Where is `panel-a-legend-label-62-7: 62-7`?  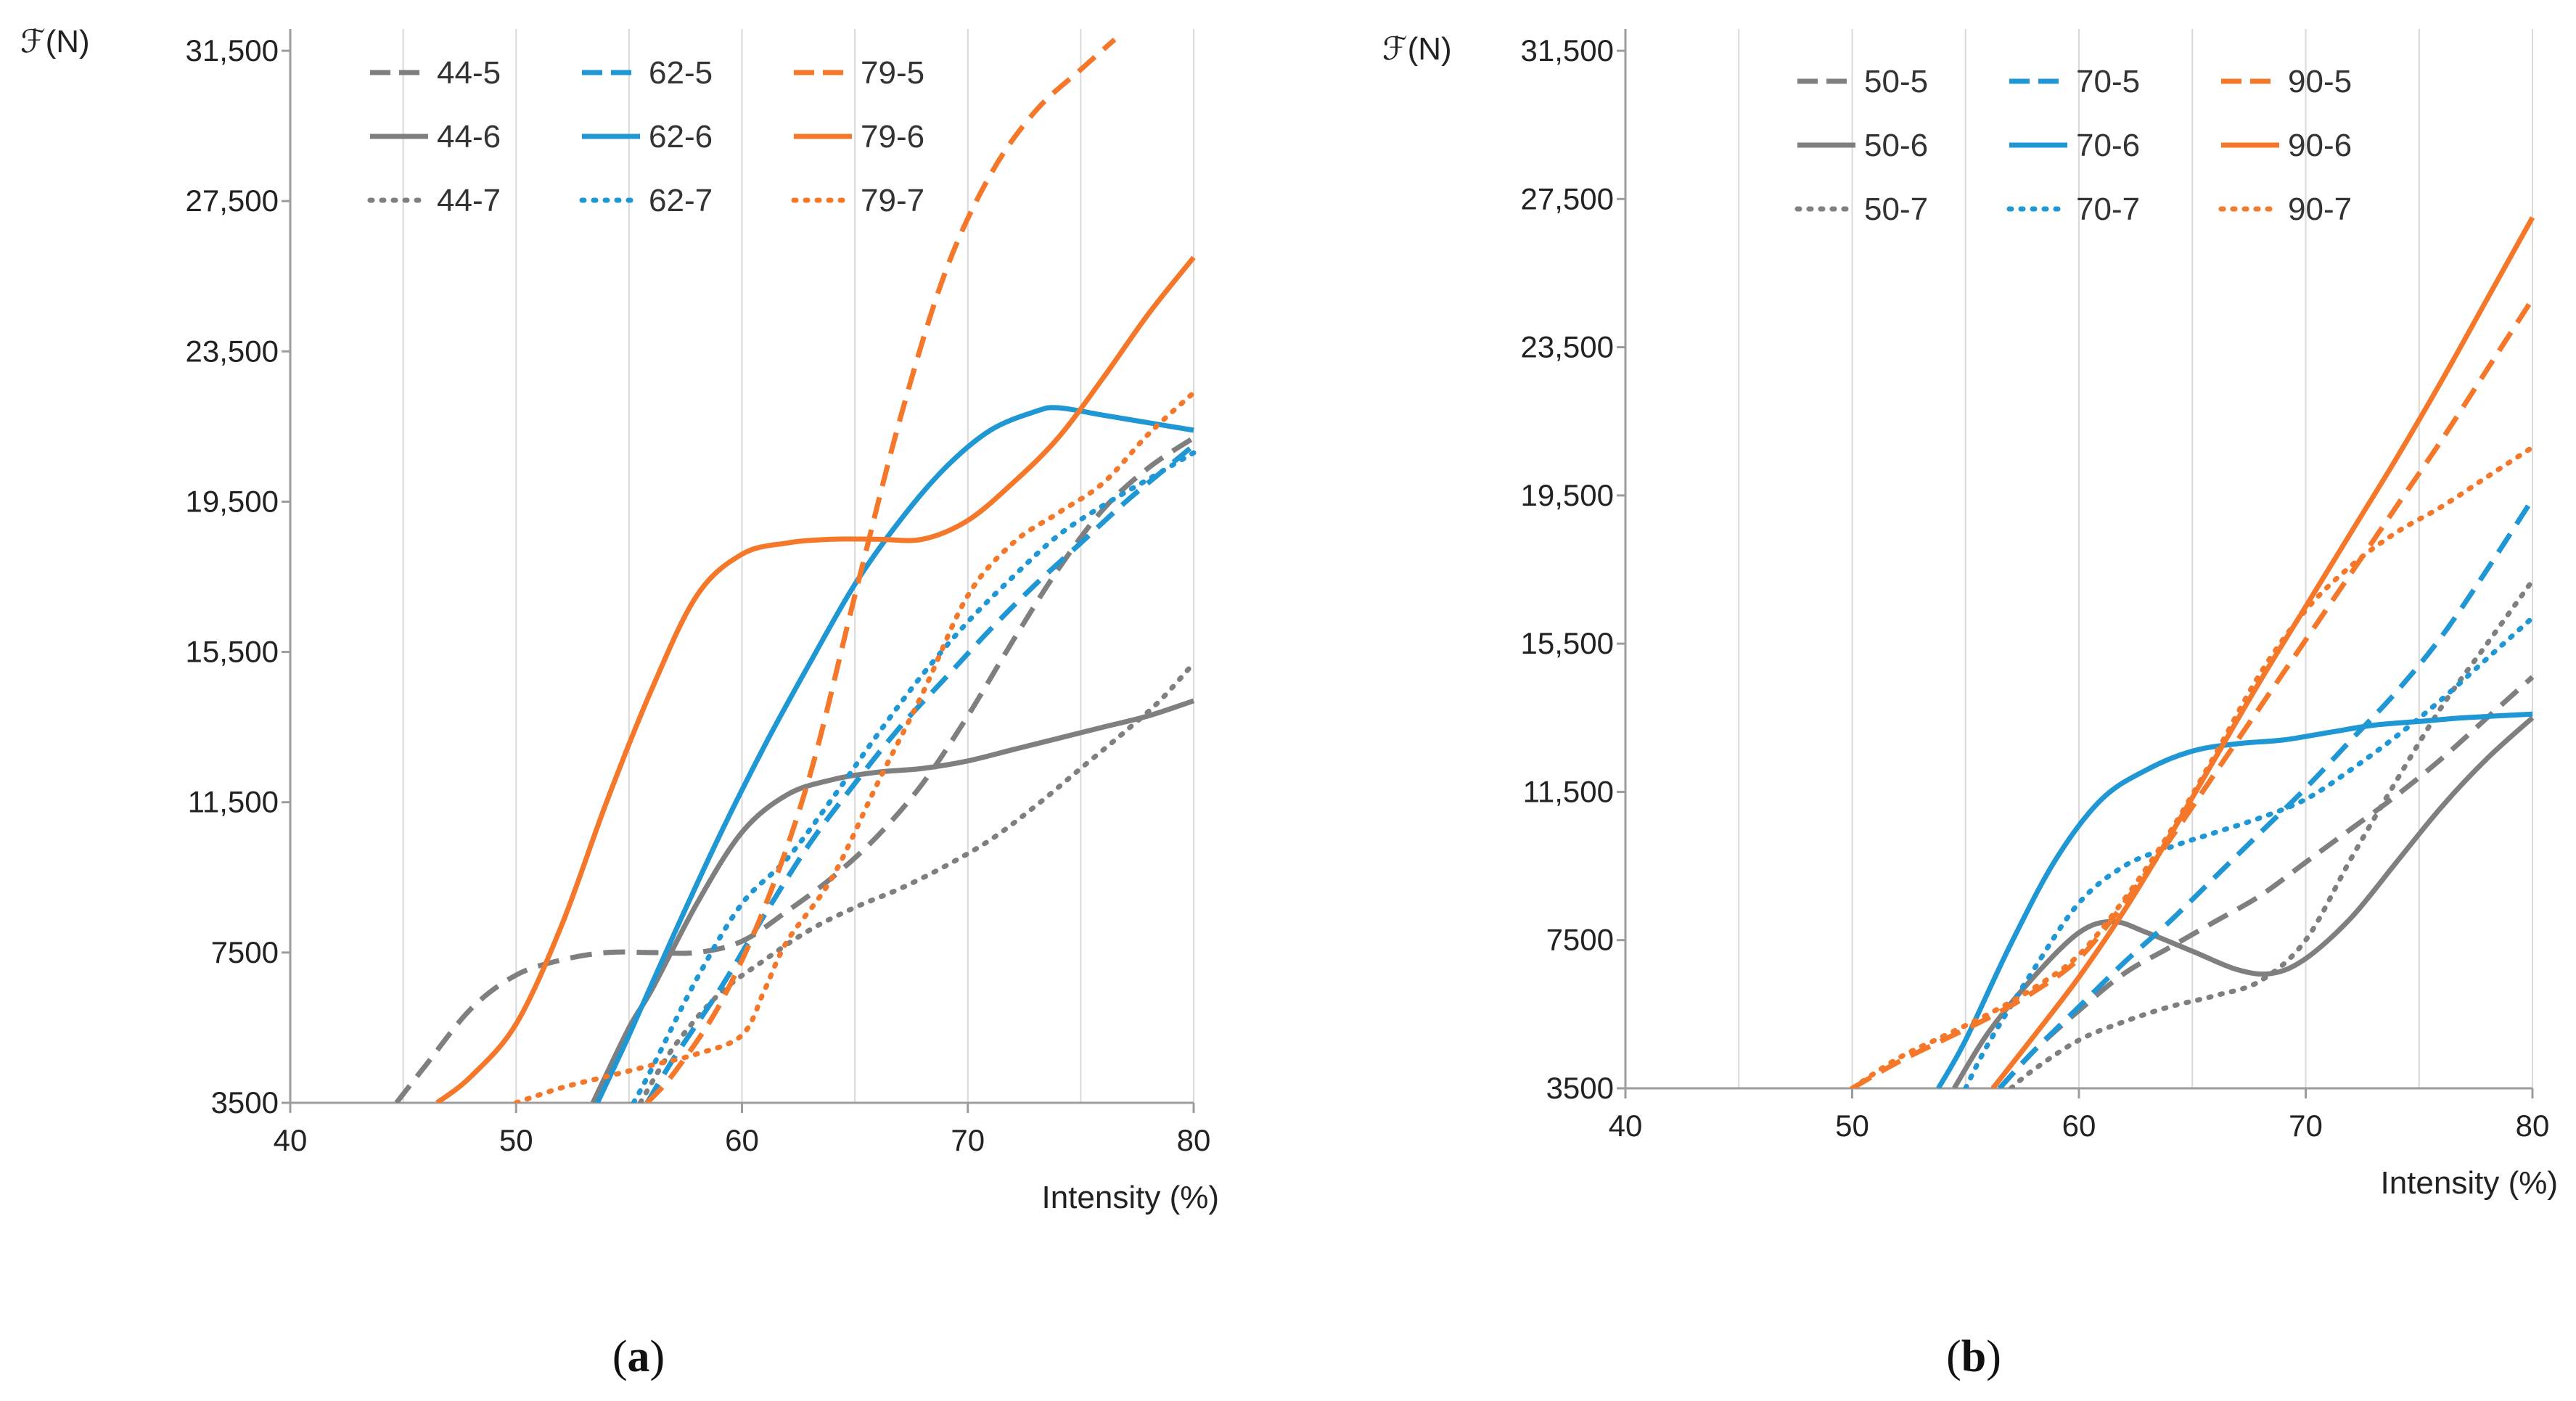 panel-a-legend-label-62-7: 62-7 is located at coordinates (681, 200).